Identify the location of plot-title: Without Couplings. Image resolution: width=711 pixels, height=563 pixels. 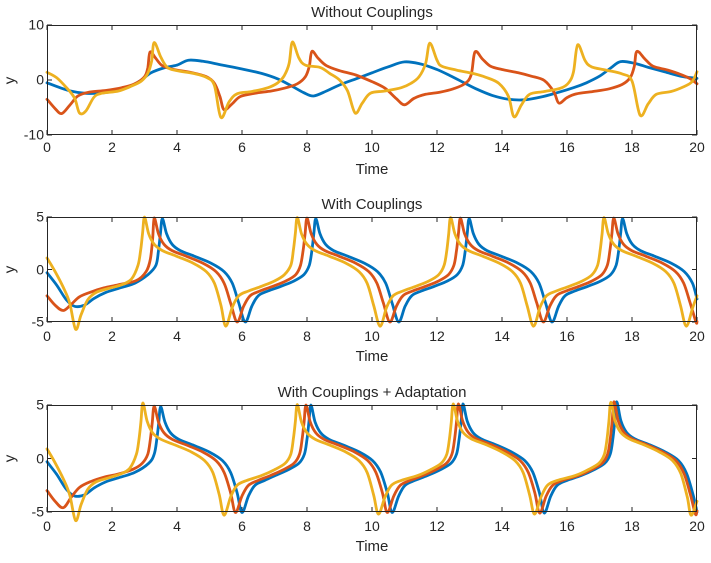
(372, 12).